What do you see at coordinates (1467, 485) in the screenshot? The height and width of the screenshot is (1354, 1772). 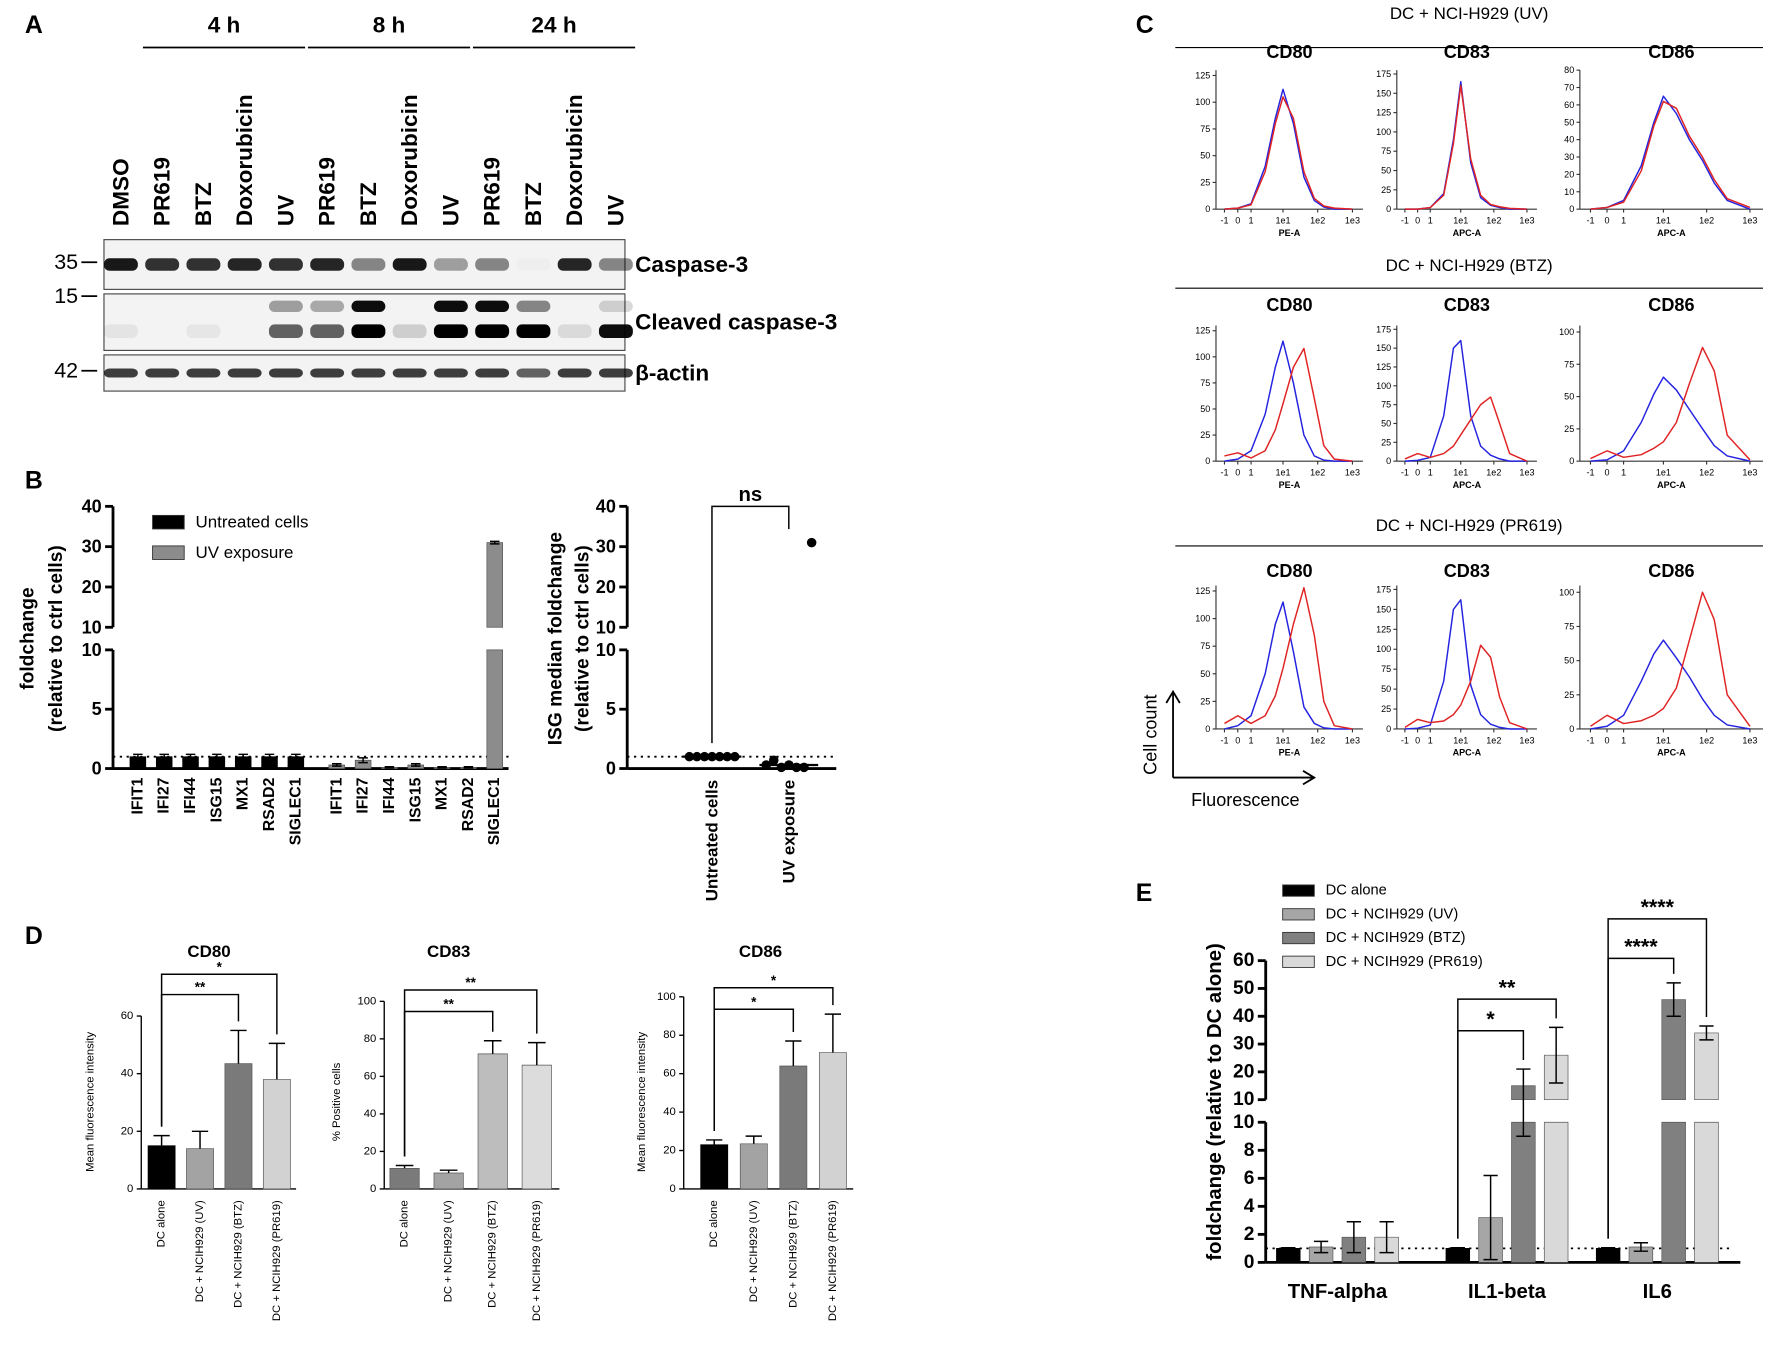 I see `x-axis-label: APC-A` at bounding box center [1467, 485].